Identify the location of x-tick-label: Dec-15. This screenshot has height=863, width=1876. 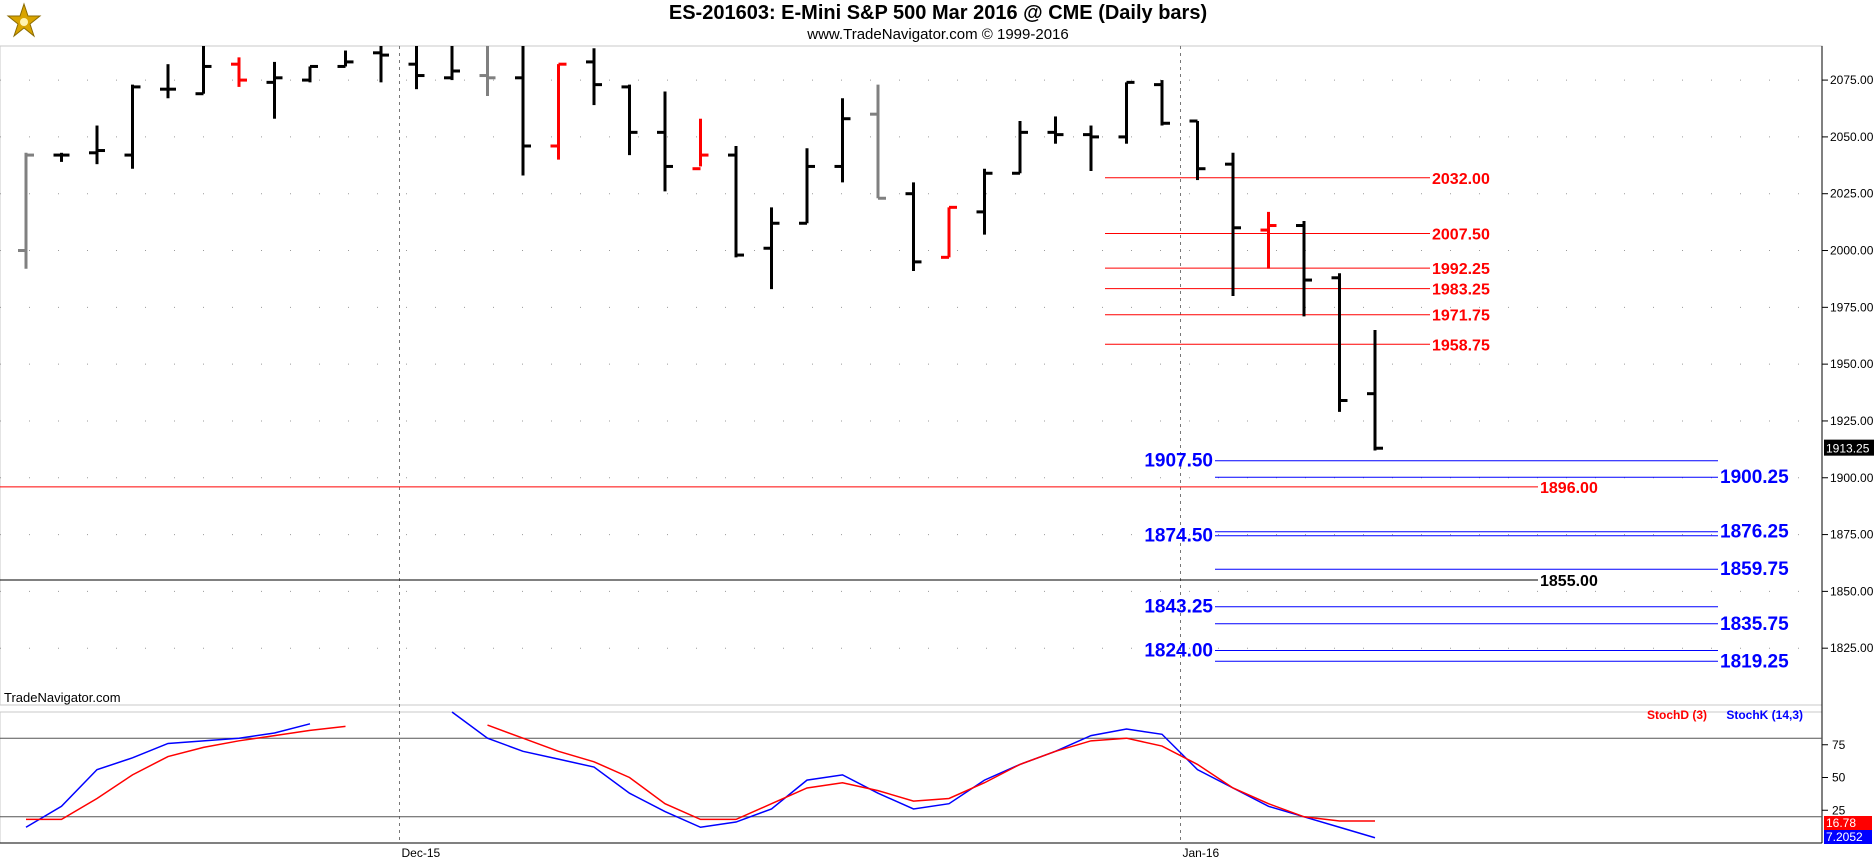
(421, 853).